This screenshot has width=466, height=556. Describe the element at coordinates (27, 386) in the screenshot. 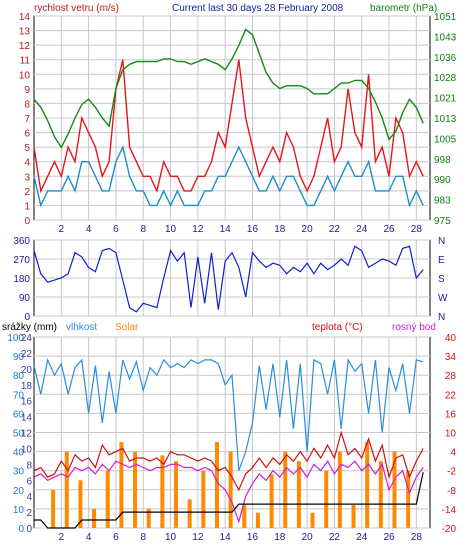

I see `rain-y-tick-label: 18` at that location.